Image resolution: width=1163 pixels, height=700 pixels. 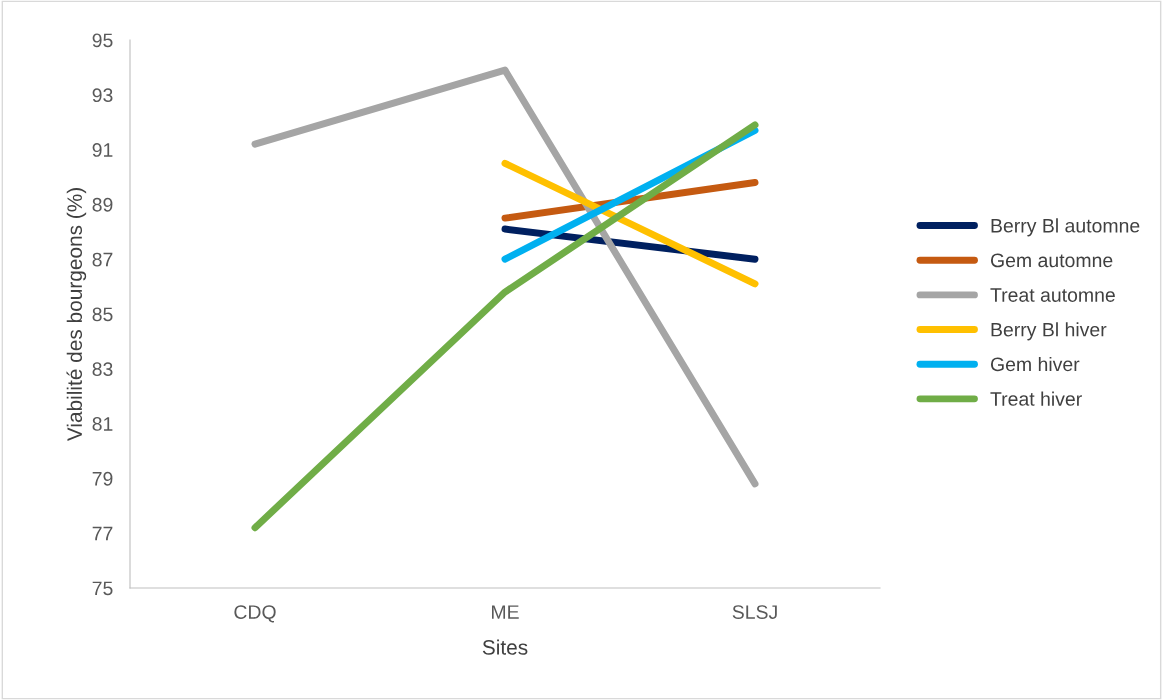 What do you see at coordinates (102, 533) in the screenshot?
I see `y-tick-label: 77` at bounding box center [102, 533].